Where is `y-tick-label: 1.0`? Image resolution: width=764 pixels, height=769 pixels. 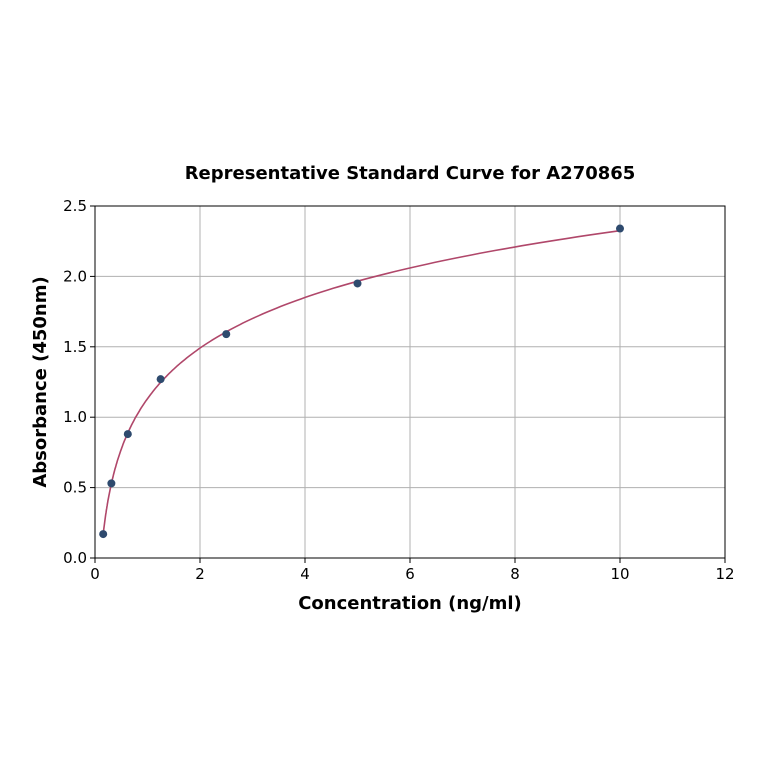
y-tick-label: 1.0 is located at coordinates (75, 417).